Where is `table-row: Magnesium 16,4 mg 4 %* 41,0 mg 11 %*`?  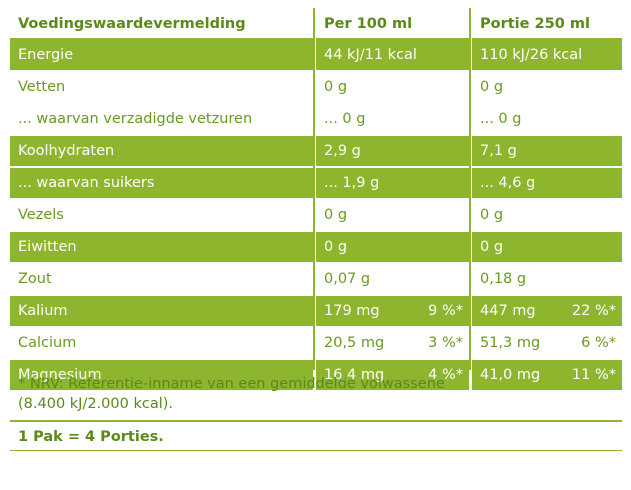
table-row: Magnesium 16,4 mg 4 %* 41,0 mg 11 %* is located at coordinates (316, 376).